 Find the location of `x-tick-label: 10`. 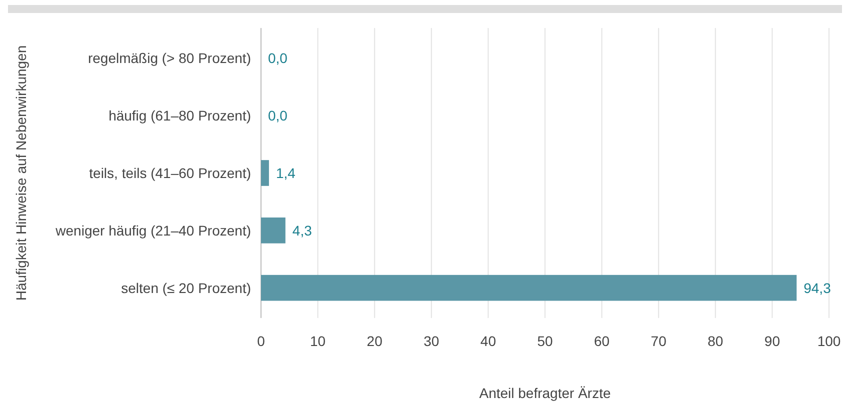

x-tick-label: 10 is located at coordinates (318, 341).